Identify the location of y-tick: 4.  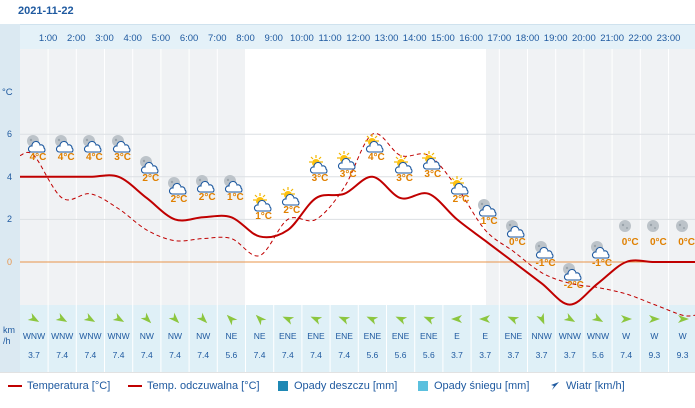
(10, 177).